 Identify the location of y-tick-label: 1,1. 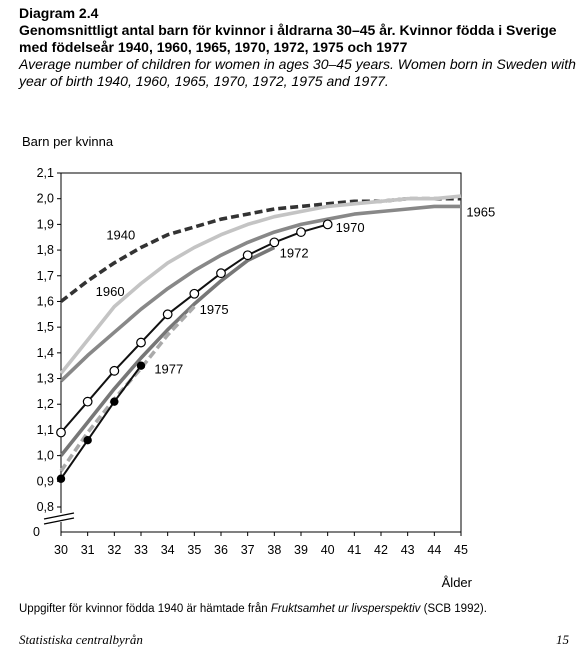
(45, 430).